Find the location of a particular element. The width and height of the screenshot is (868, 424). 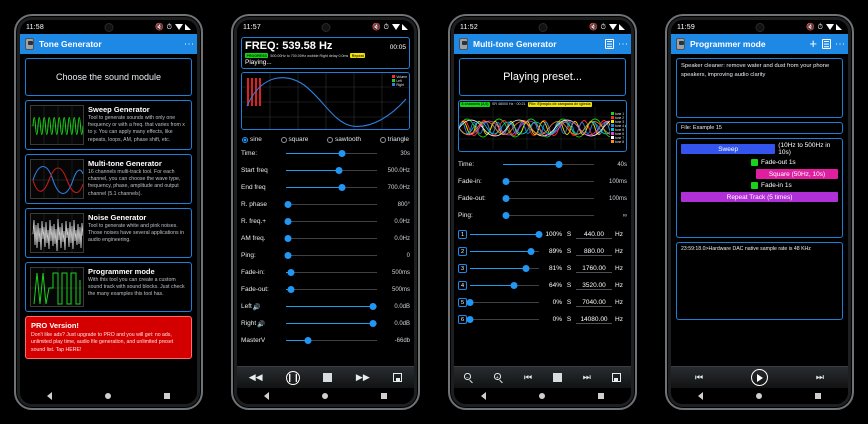

slider-row: End freq 700.0Hz is located at coordinates (325, 187).